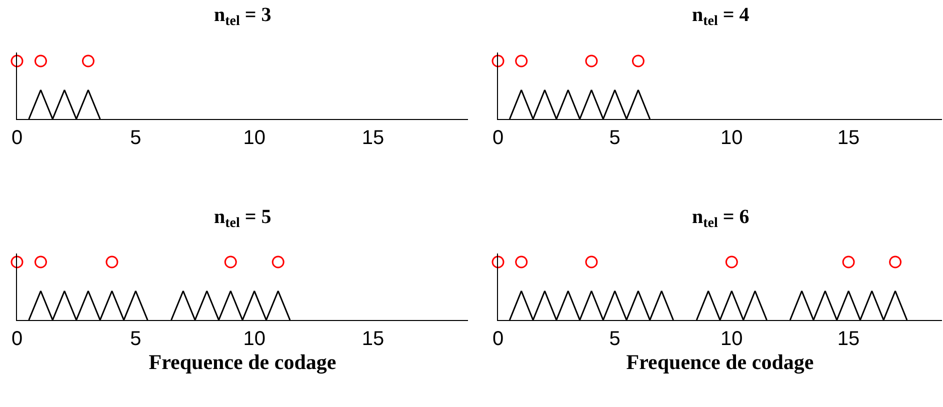 The image size is (943, 407). Describe the element at coordinates (721, 219) in the screenshot. I see `chart-title: n$_{tel}$ = 6` at that location.